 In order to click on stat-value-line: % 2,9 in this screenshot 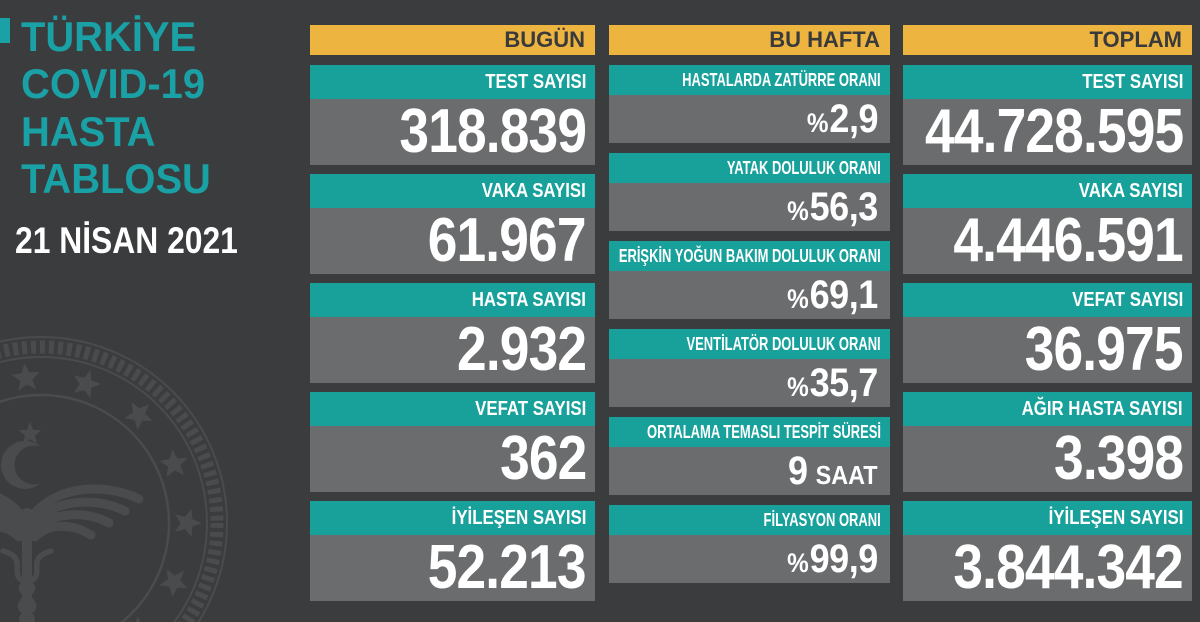, I will do `click(842, 119)`.